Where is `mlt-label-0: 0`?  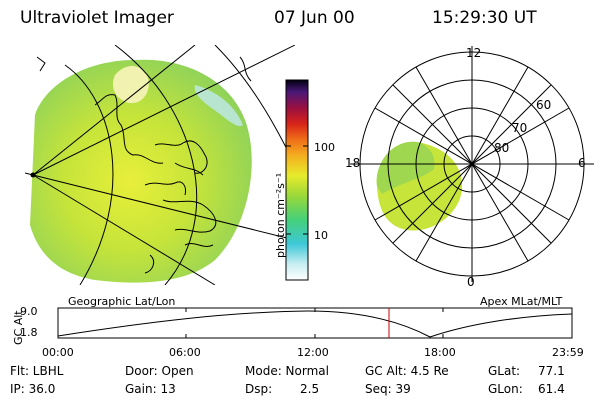
mlt-label-0: 0 is located at coordinates (471, 282).